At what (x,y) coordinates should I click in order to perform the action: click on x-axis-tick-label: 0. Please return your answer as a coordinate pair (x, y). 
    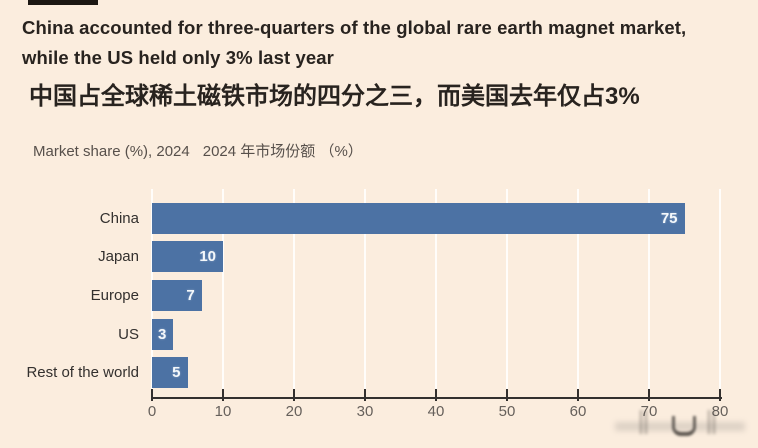
    Looking at the image, I should click on (152, 411).